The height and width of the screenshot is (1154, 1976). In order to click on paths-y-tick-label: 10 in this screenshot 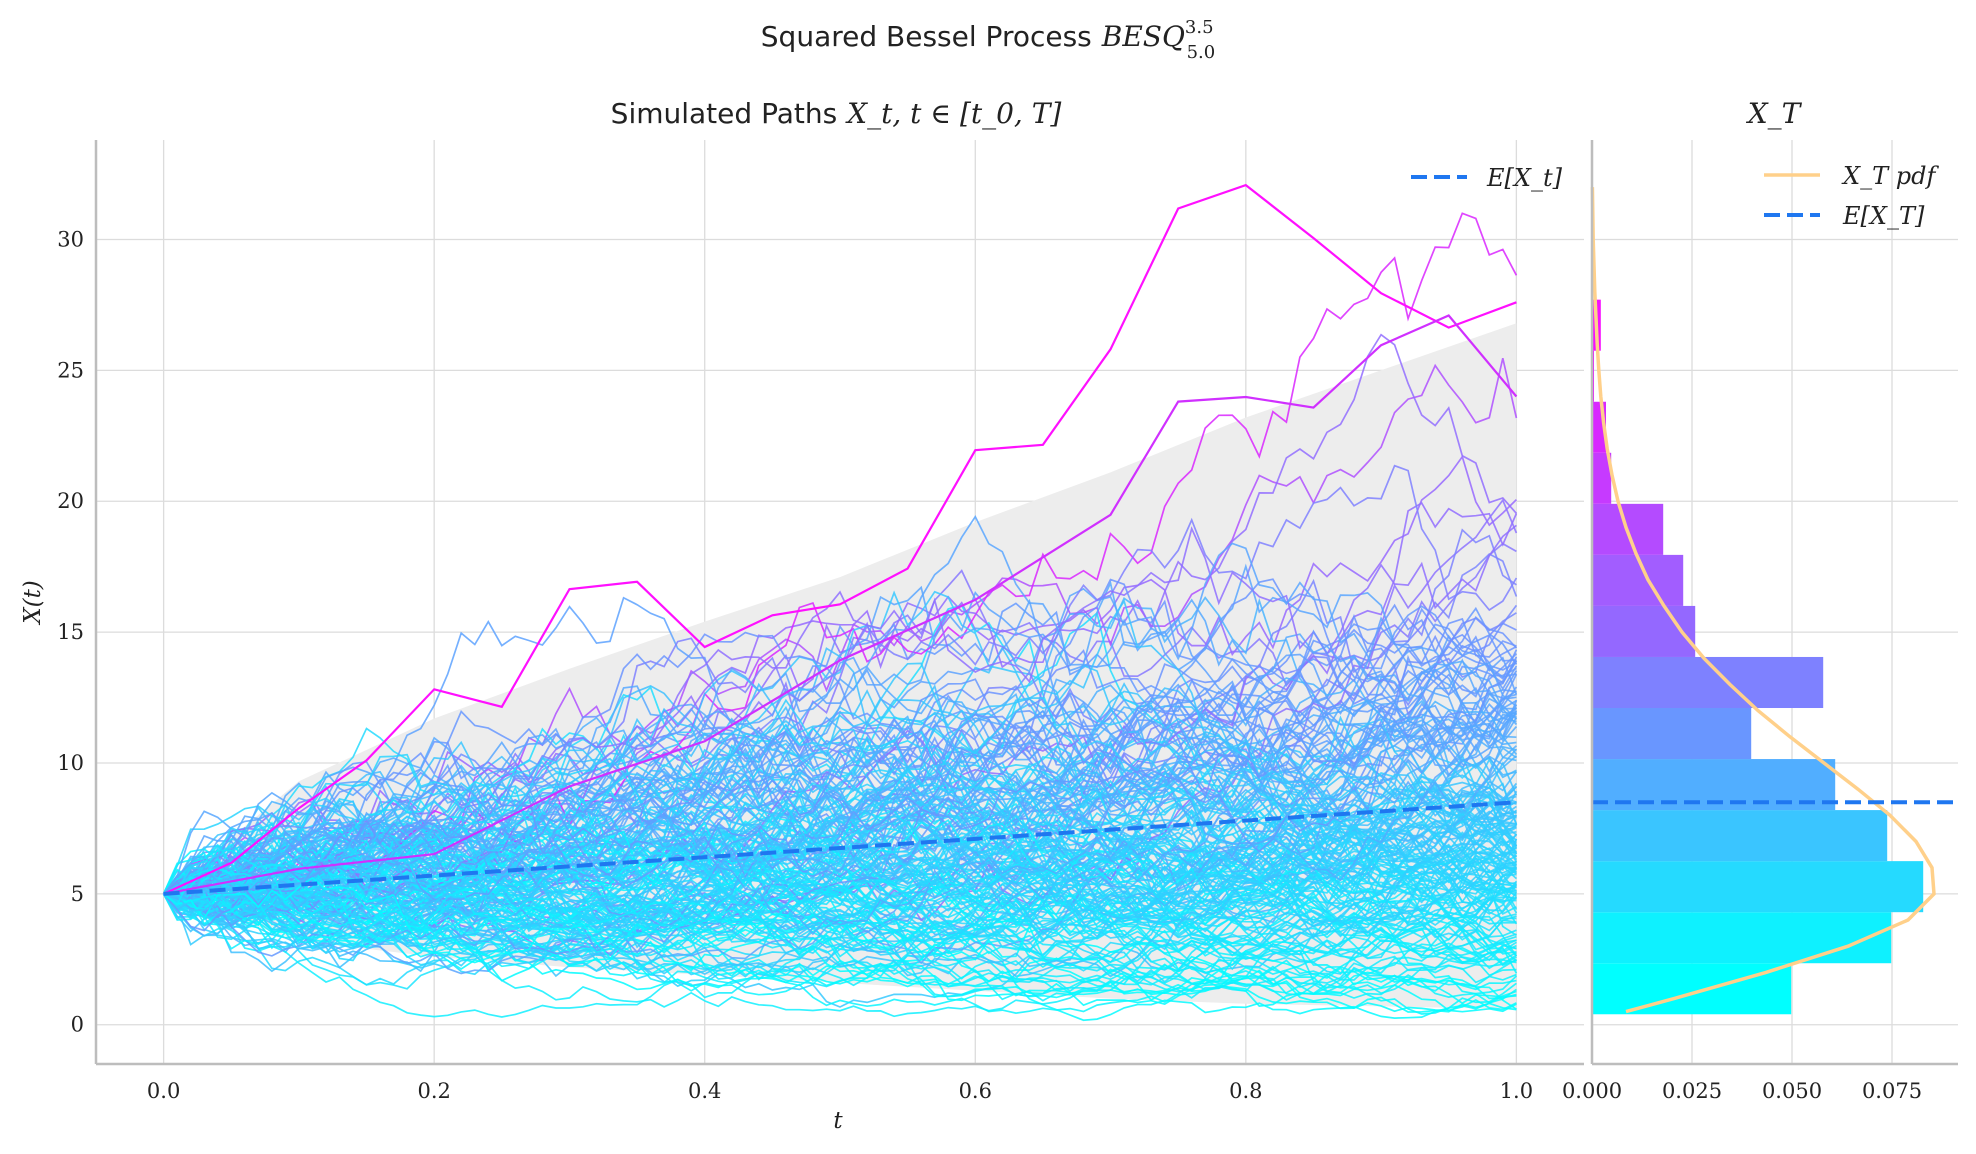, I will do `click(70, 763)`.